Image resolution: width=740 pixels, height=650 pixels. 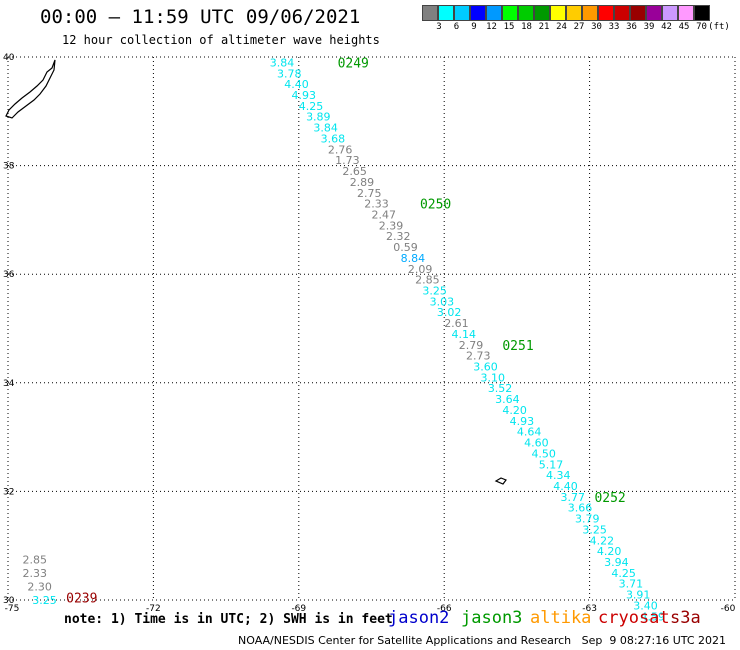 What do you see at coordinates (391, 225) in the screenshot?
I see `swh-value: 2.39` at bounding box center [391, 225].